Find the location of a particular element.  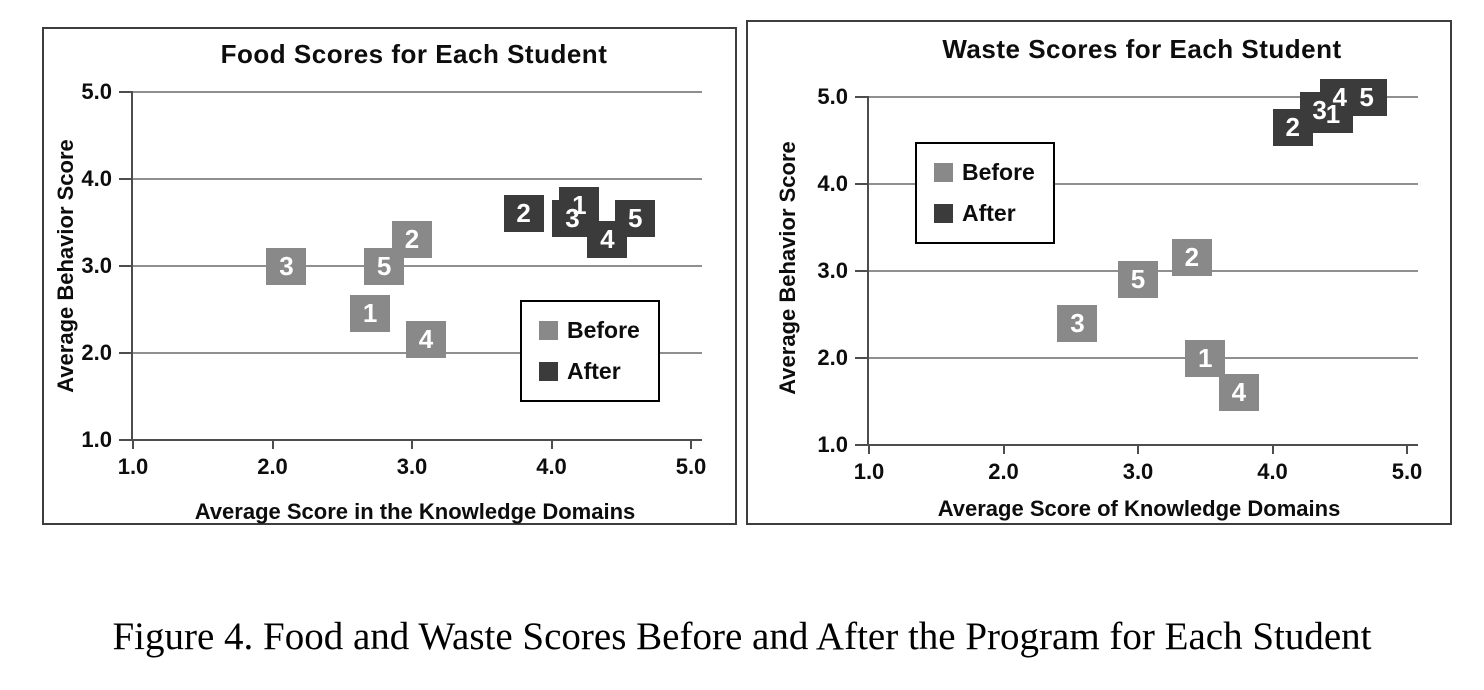

waste-legend: Before After is located at coordinates (985, 193).